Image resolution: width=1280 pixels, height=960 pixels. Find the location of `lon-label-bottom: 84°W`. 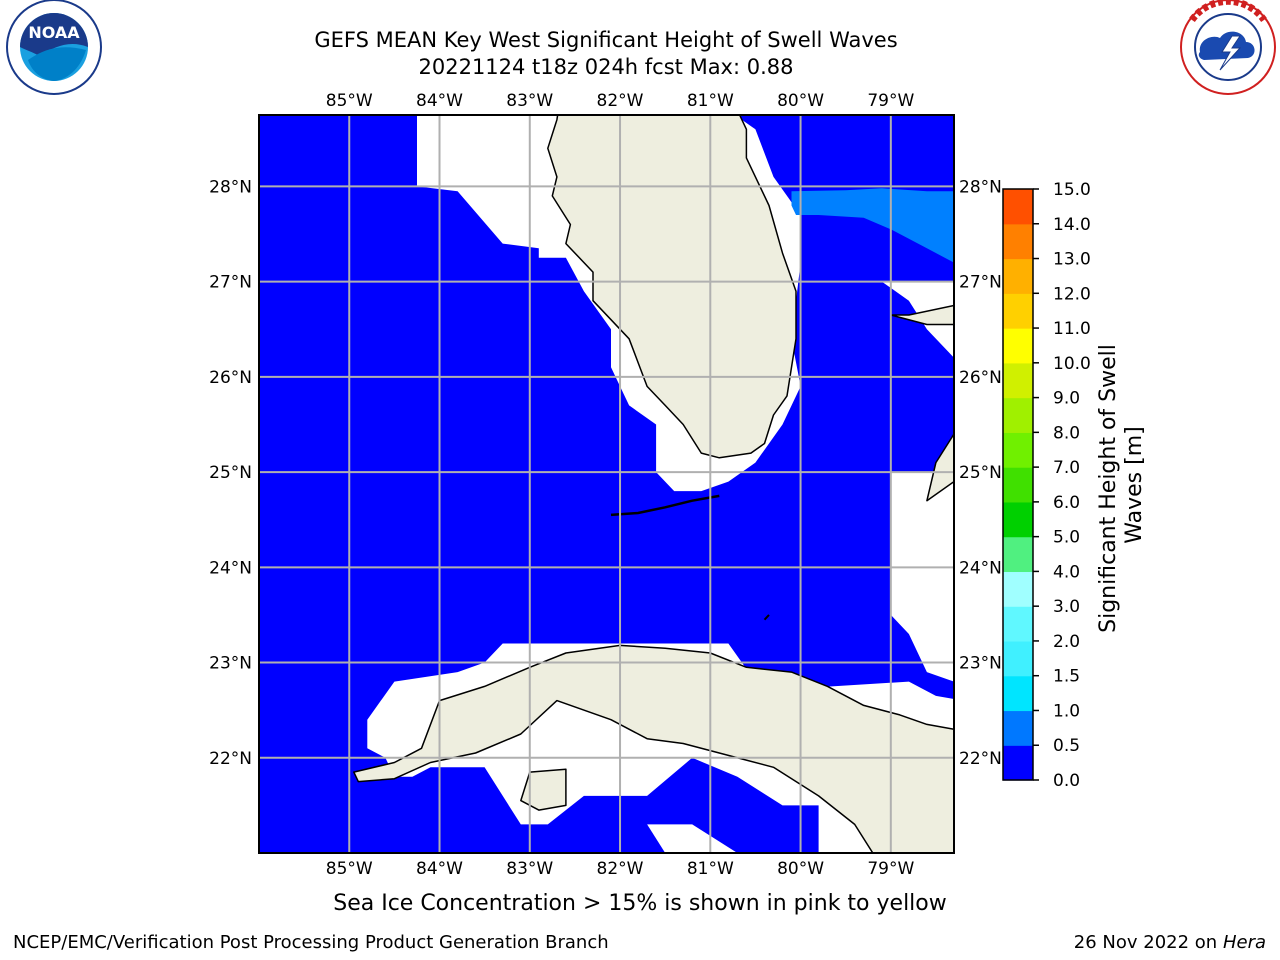

lon-label-bottom: 84°W is located at coordinates (439, 869).